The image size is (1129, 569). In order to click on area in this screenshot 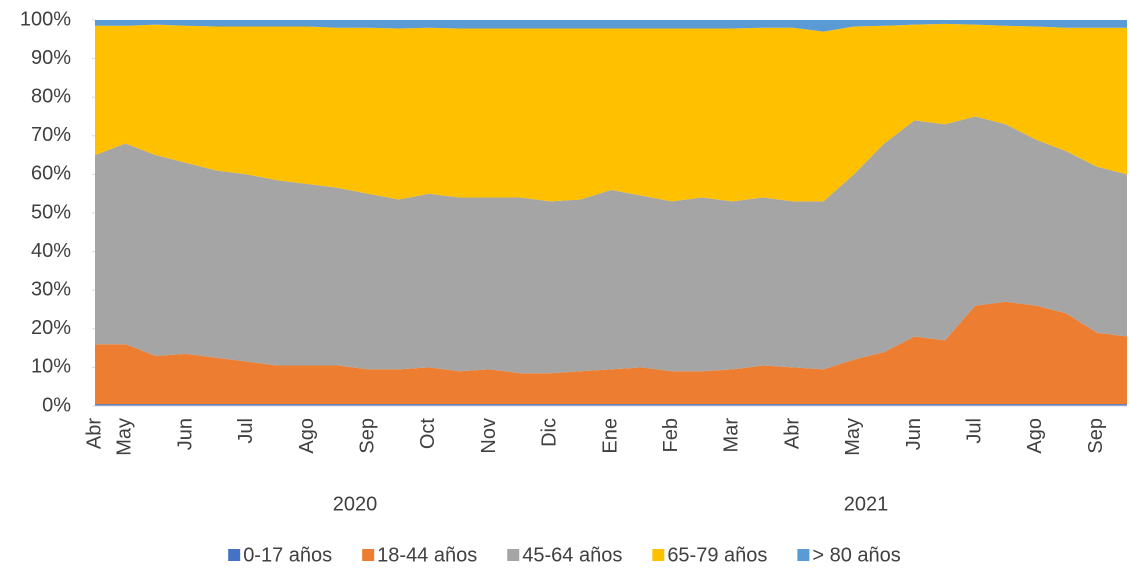, I will do `click(611, 26)`.